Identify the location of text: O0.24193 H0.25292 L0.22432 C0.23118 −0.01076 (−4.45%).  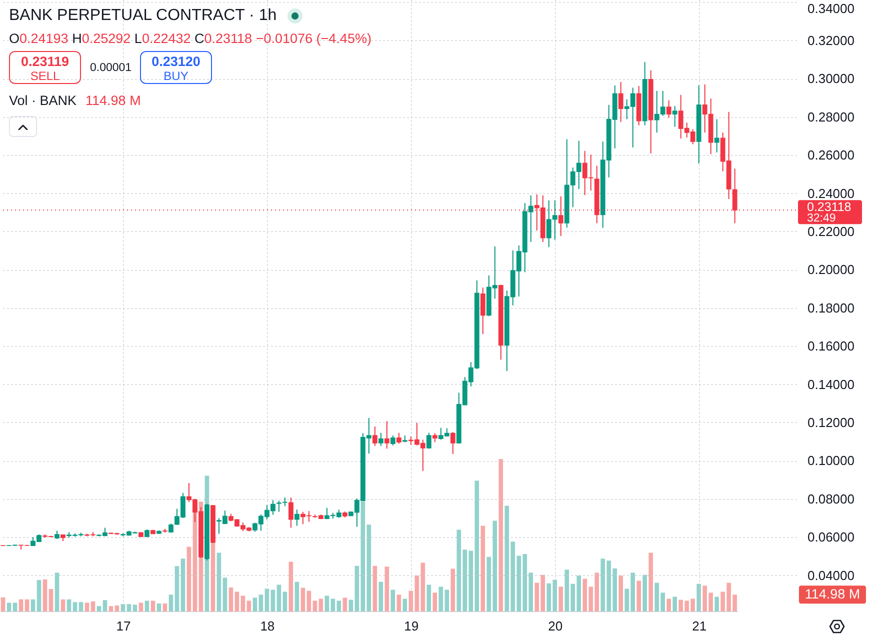
(190, 38).